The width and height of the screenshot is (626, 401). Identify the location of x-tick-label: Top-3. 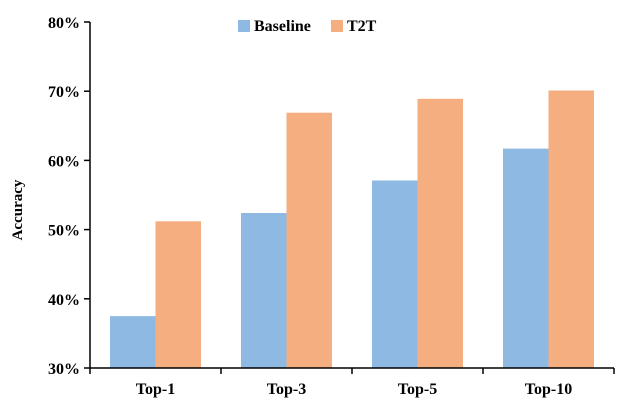
(286, 389).